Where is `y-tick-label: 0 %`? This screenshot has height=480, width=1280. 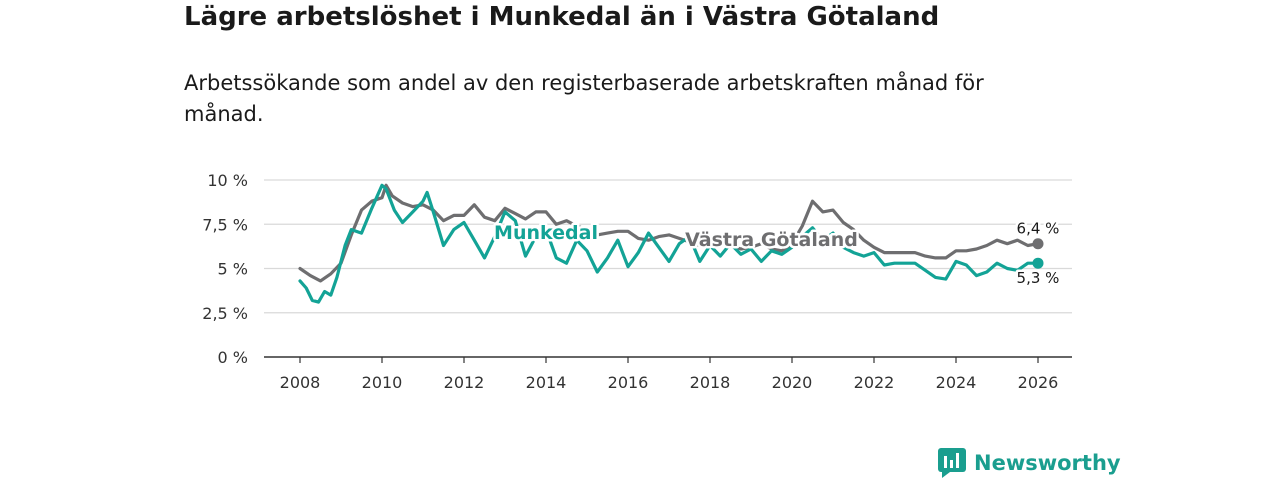
y-tick-label: 0 % is located at coordinates (233, 357).